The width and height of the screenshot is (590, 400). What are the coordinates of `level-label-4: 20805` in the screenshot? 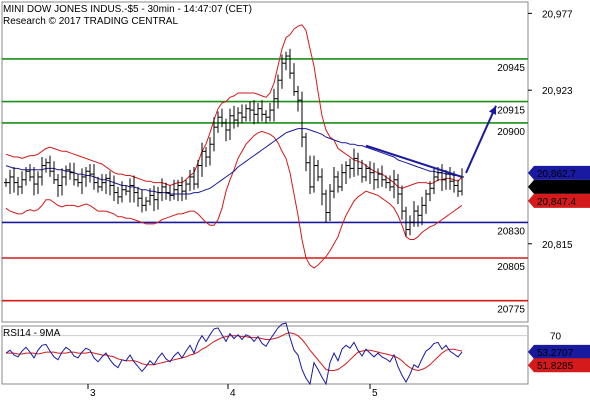 It's located at (511, 267).